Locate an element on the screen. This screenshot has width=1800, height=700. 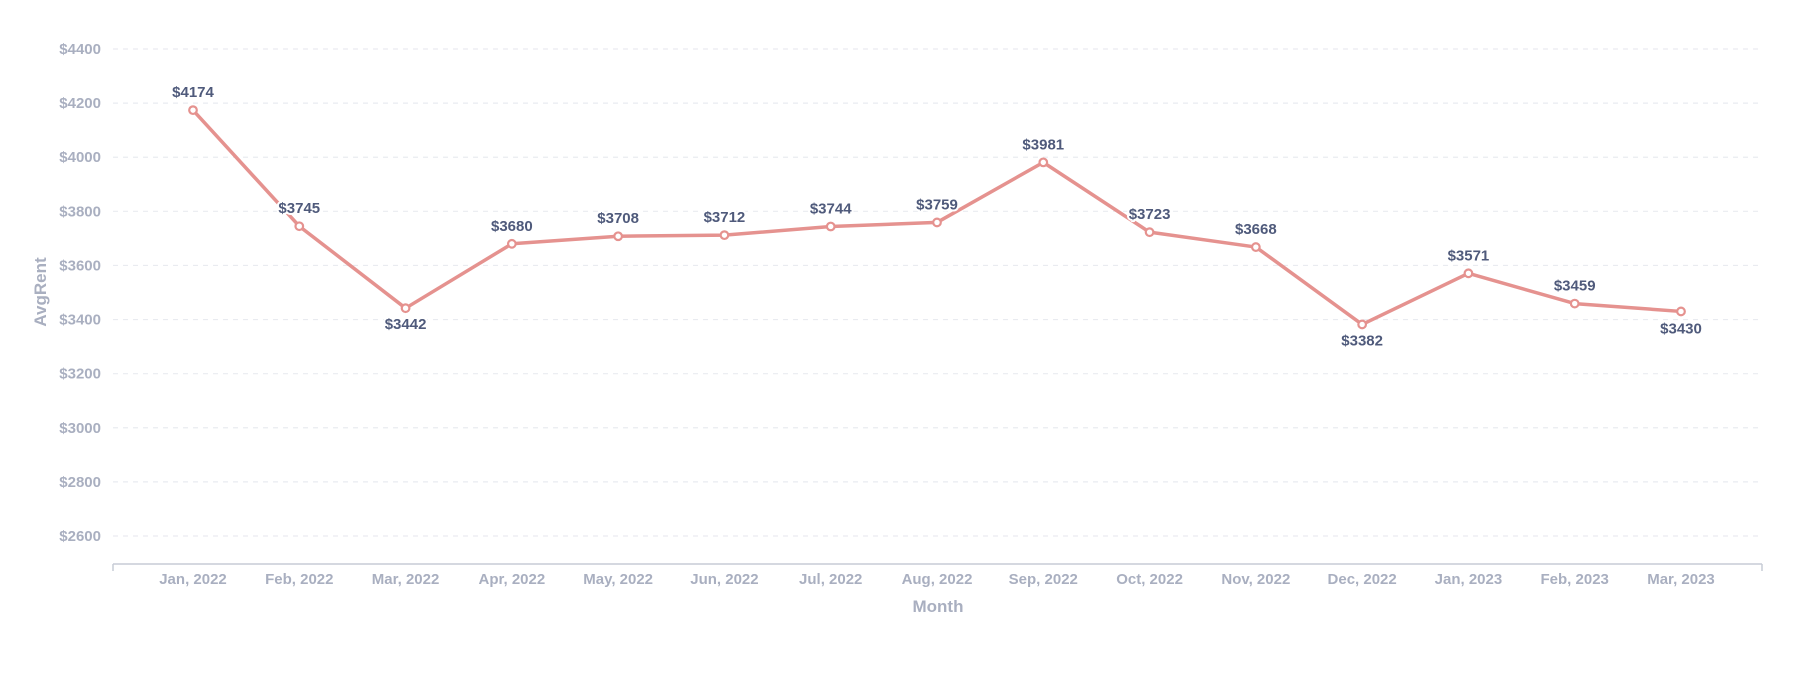
x-tick-label-4: Apr, 2022 is located at coordinates (511, 579).